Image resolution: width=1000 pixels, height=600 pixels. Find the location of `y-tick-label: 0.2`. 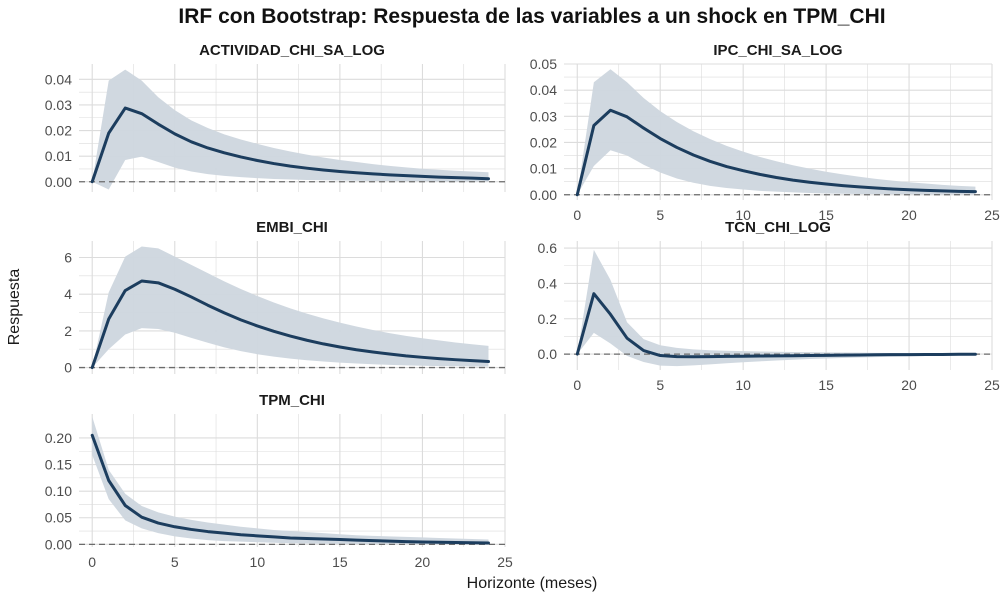

y-tick-label: 0.2 is located at coordinates (548, 319).